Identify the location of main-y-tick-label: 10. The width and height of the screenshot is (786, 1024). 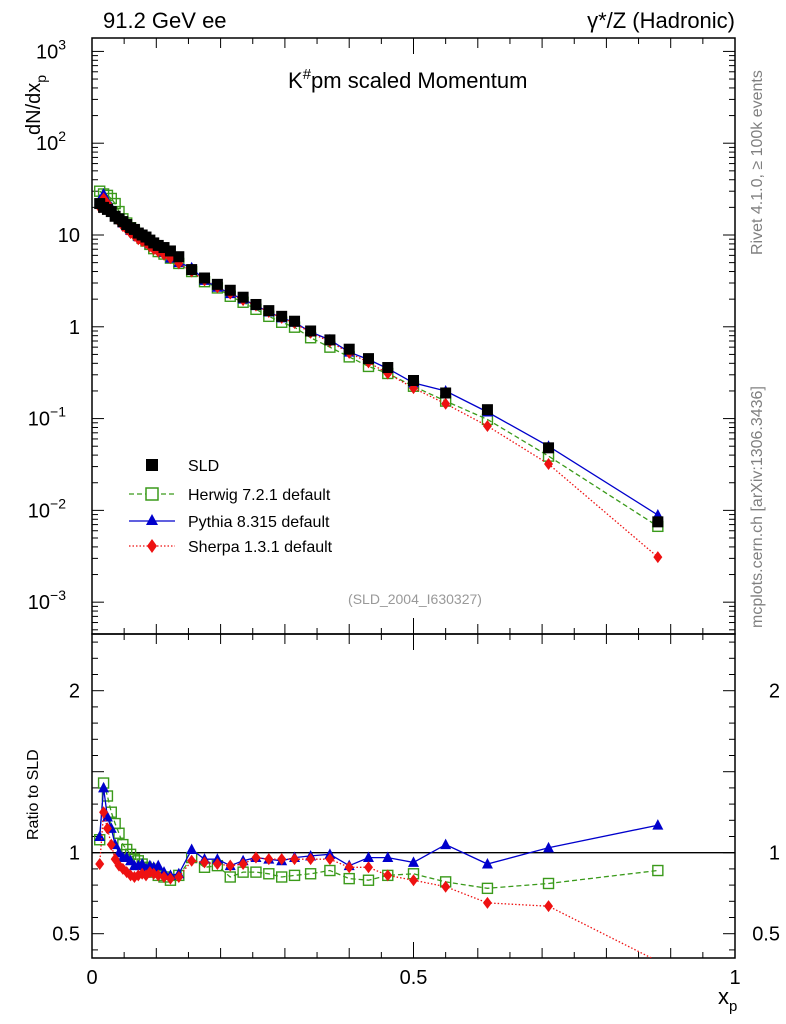
(69, 236).